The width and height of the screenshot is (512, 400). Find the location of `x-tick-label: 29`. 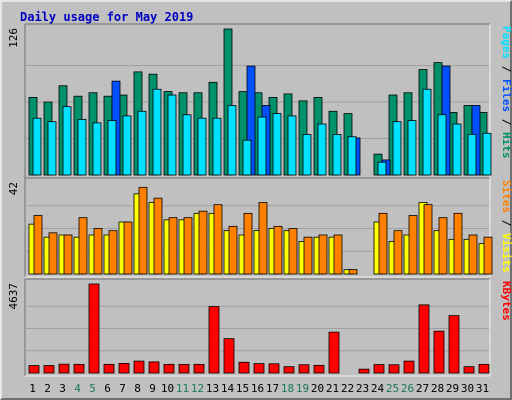

x-tick-label: 29 is located at coordinates (452, 388).